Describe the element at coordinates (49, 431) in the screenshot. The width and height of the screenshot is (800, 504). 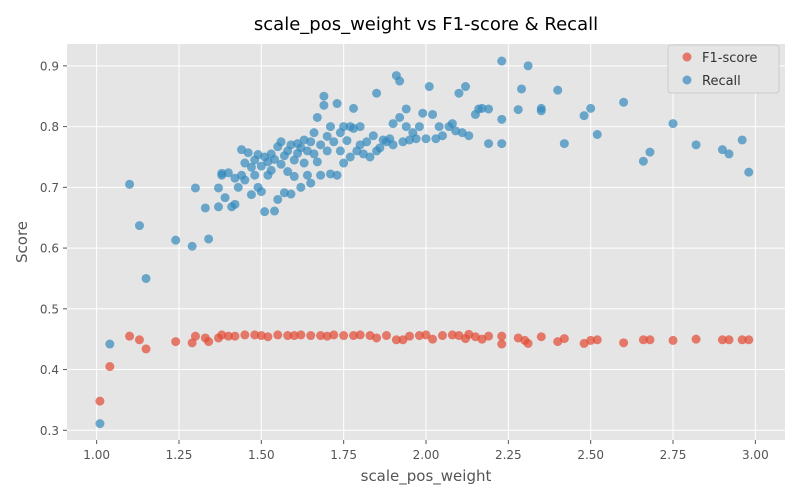
I see `y-tick-label: 0.3` at that location.